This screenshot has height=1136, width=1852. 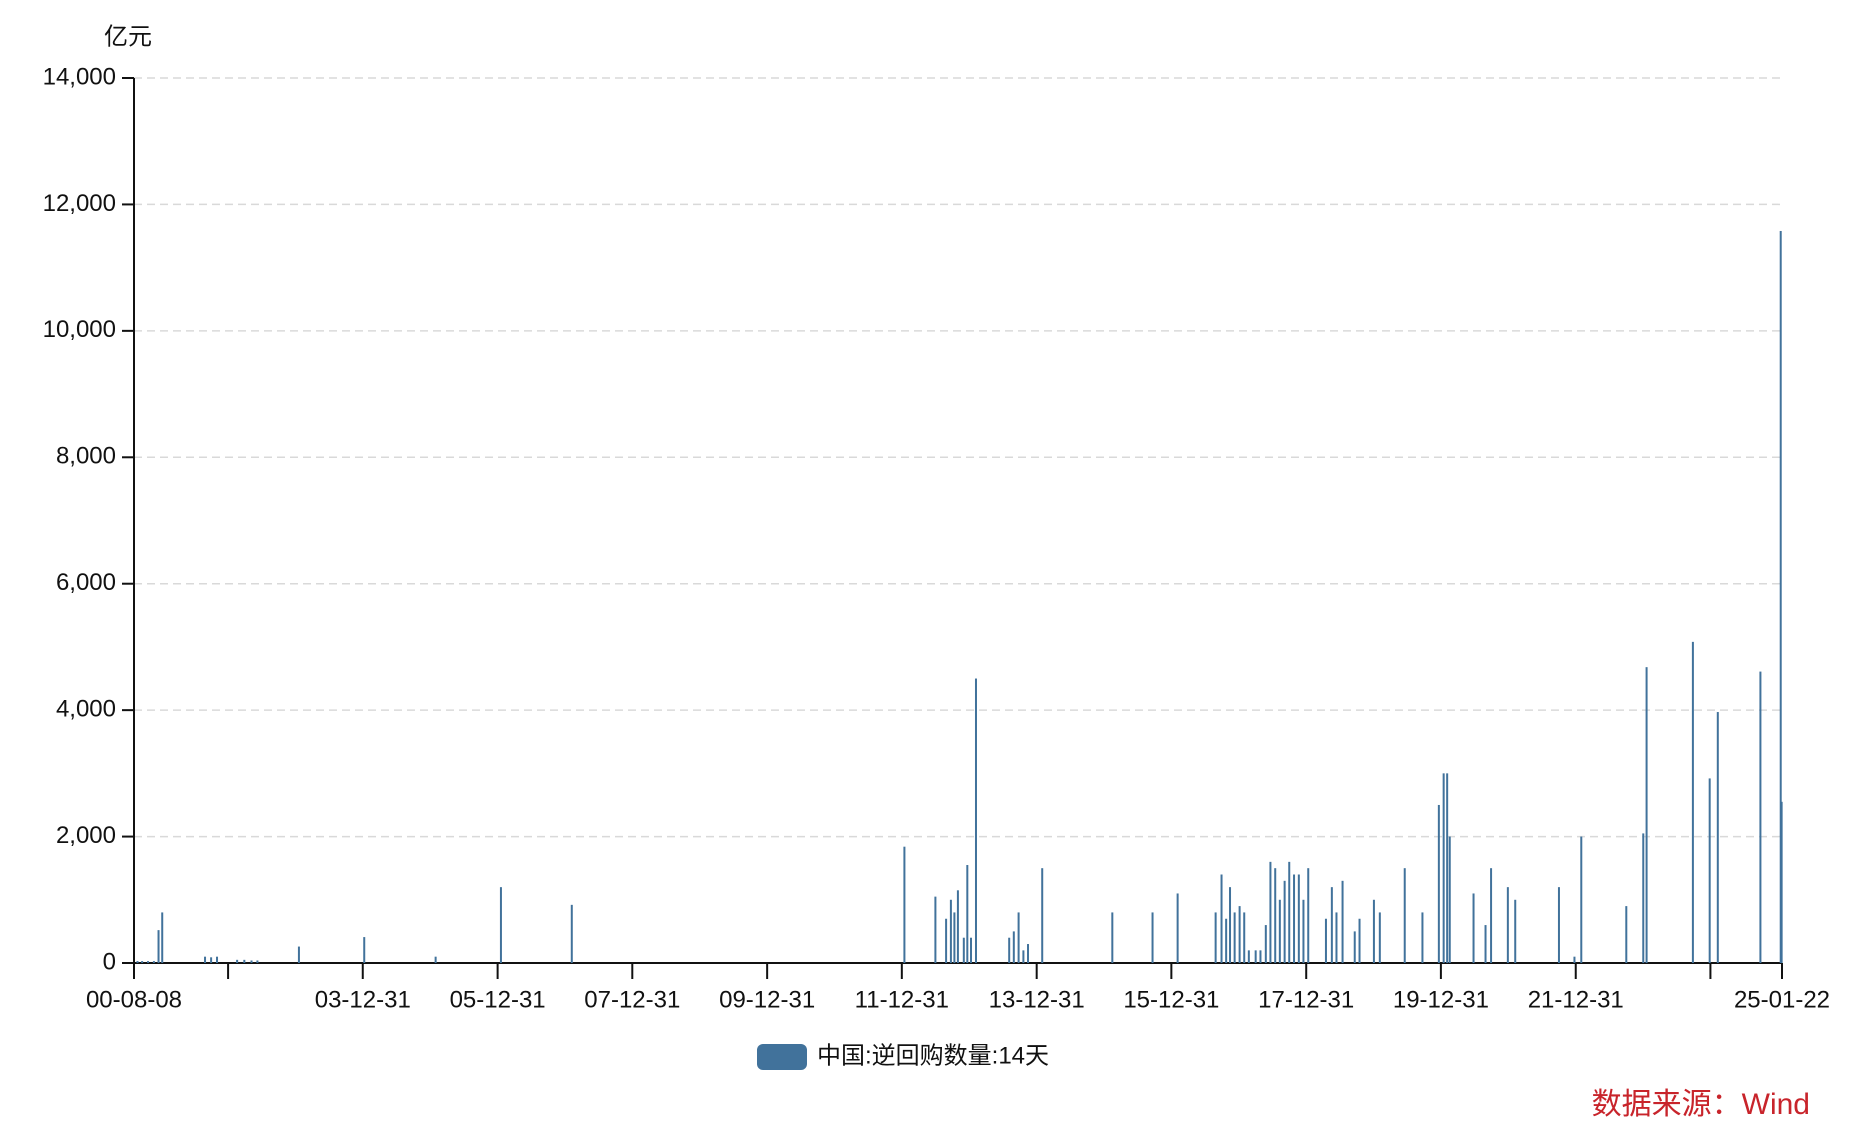 What do you see at coordinates (109, 961) in the screenshot?
I see `y-tick-label: 0` at bounding box center [109, 961].